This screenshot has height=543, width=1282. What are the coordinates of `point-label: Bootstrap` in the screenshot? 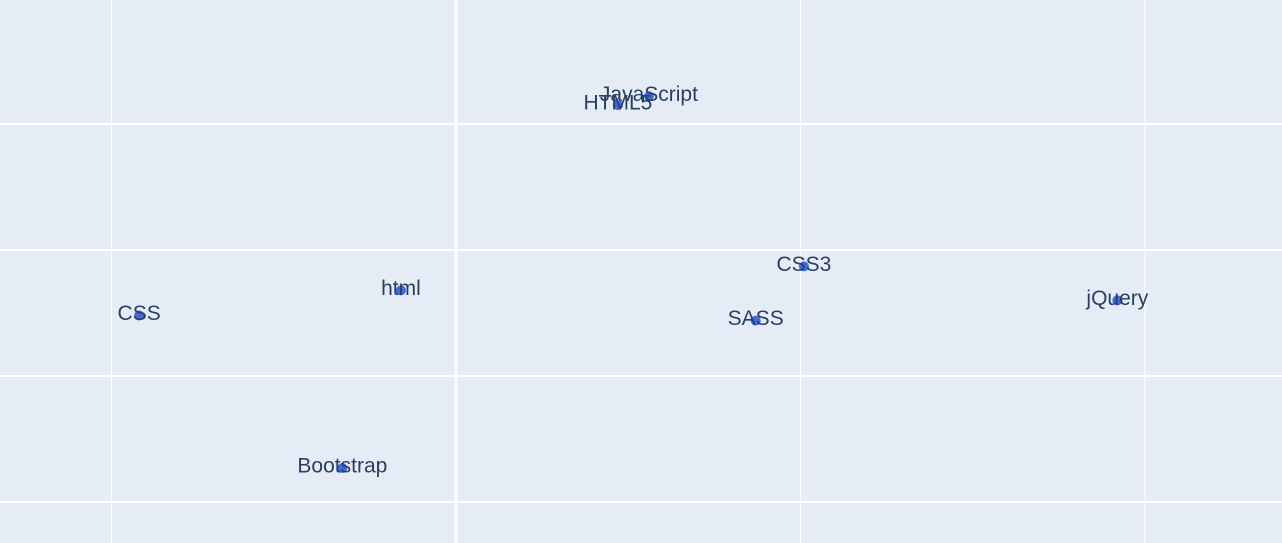 It's located at (342, 466).